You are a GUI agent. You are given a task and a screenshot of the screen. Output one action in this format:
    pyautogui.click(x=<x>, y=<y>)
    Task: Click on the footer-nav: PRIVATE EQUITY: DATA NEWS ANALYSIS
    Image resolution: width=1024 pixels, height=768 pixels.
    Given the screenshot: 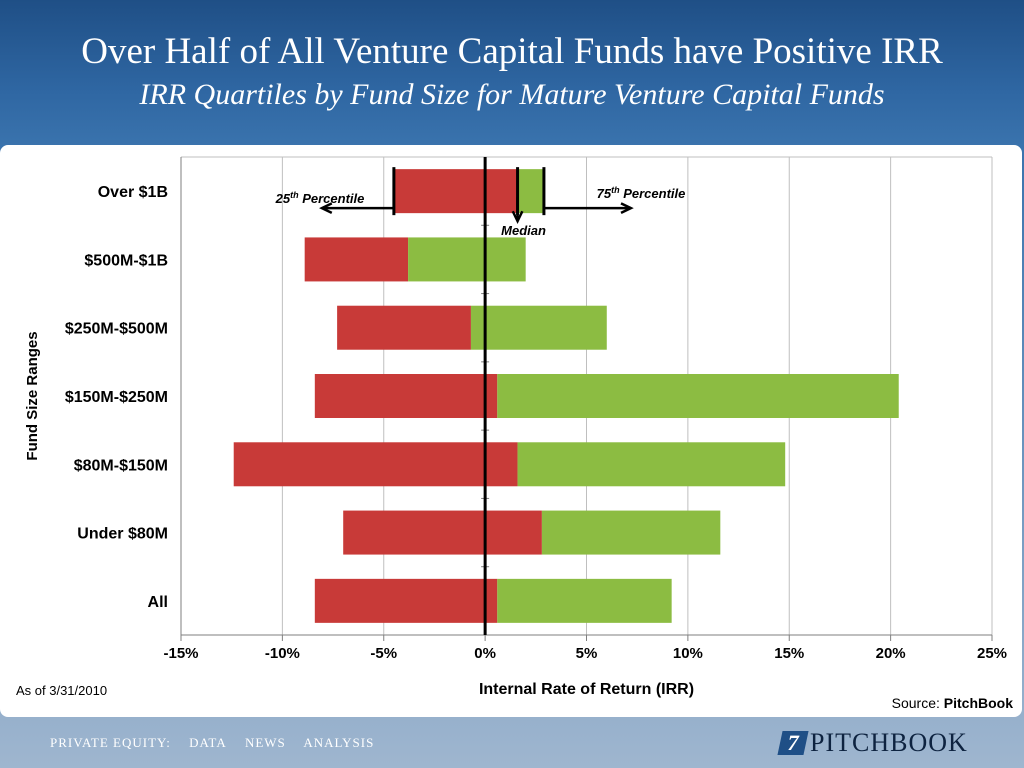 What is the action you would take?
    pyautogui.click(x=219, y=743)
    